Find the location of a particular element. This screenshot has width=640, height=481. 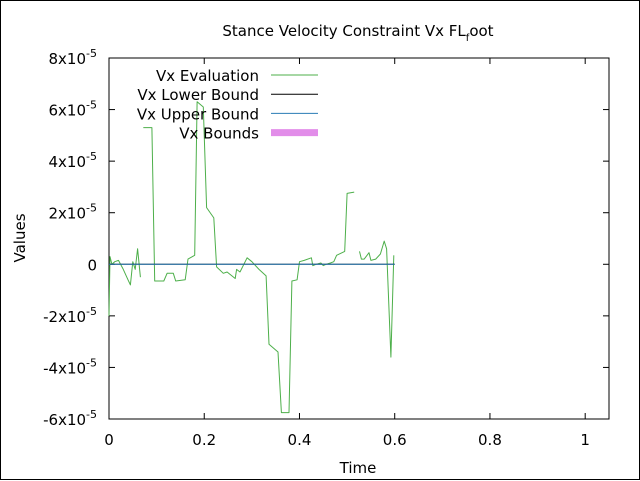

y-tick-label: 0 is located at coordinates (92, 265).